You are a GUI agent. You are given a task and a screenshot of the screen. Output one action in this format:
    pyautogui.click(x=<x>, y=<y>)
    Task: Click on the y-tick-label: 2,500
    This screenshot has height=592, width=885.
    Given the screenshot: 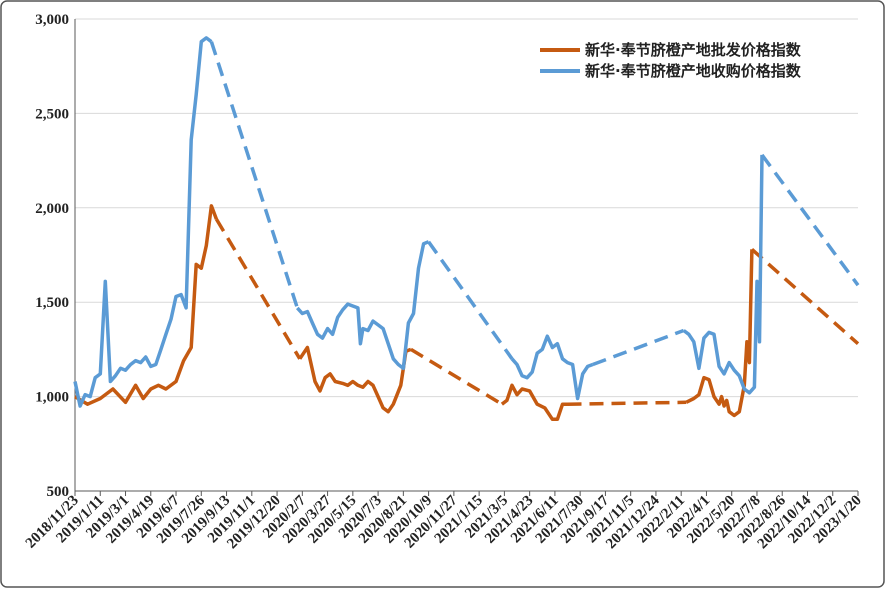 What is the action you would take?
    pyautogui.click(x=52, y=114)
    